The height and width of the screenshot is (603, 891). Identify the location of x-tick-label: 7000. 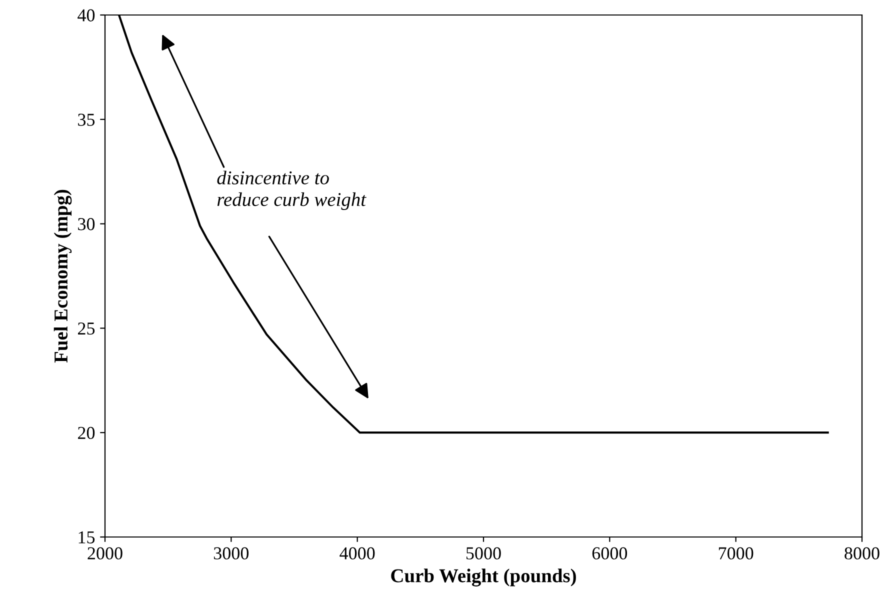
(736, 553).